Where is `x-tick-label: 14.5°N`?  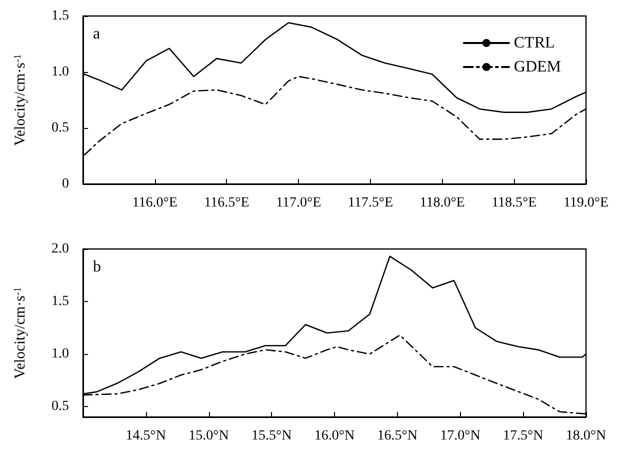 x-tick-label: 14.5°N is located at coordinates (146, 436).